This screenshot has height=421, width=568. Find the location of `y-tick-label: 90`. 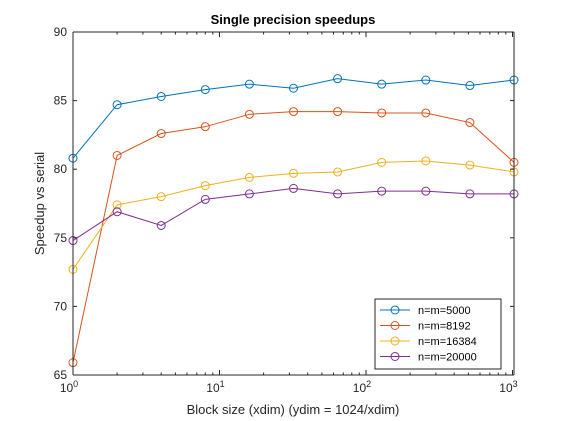

y-tick-label: 90 is located at coordinates (61, 32).